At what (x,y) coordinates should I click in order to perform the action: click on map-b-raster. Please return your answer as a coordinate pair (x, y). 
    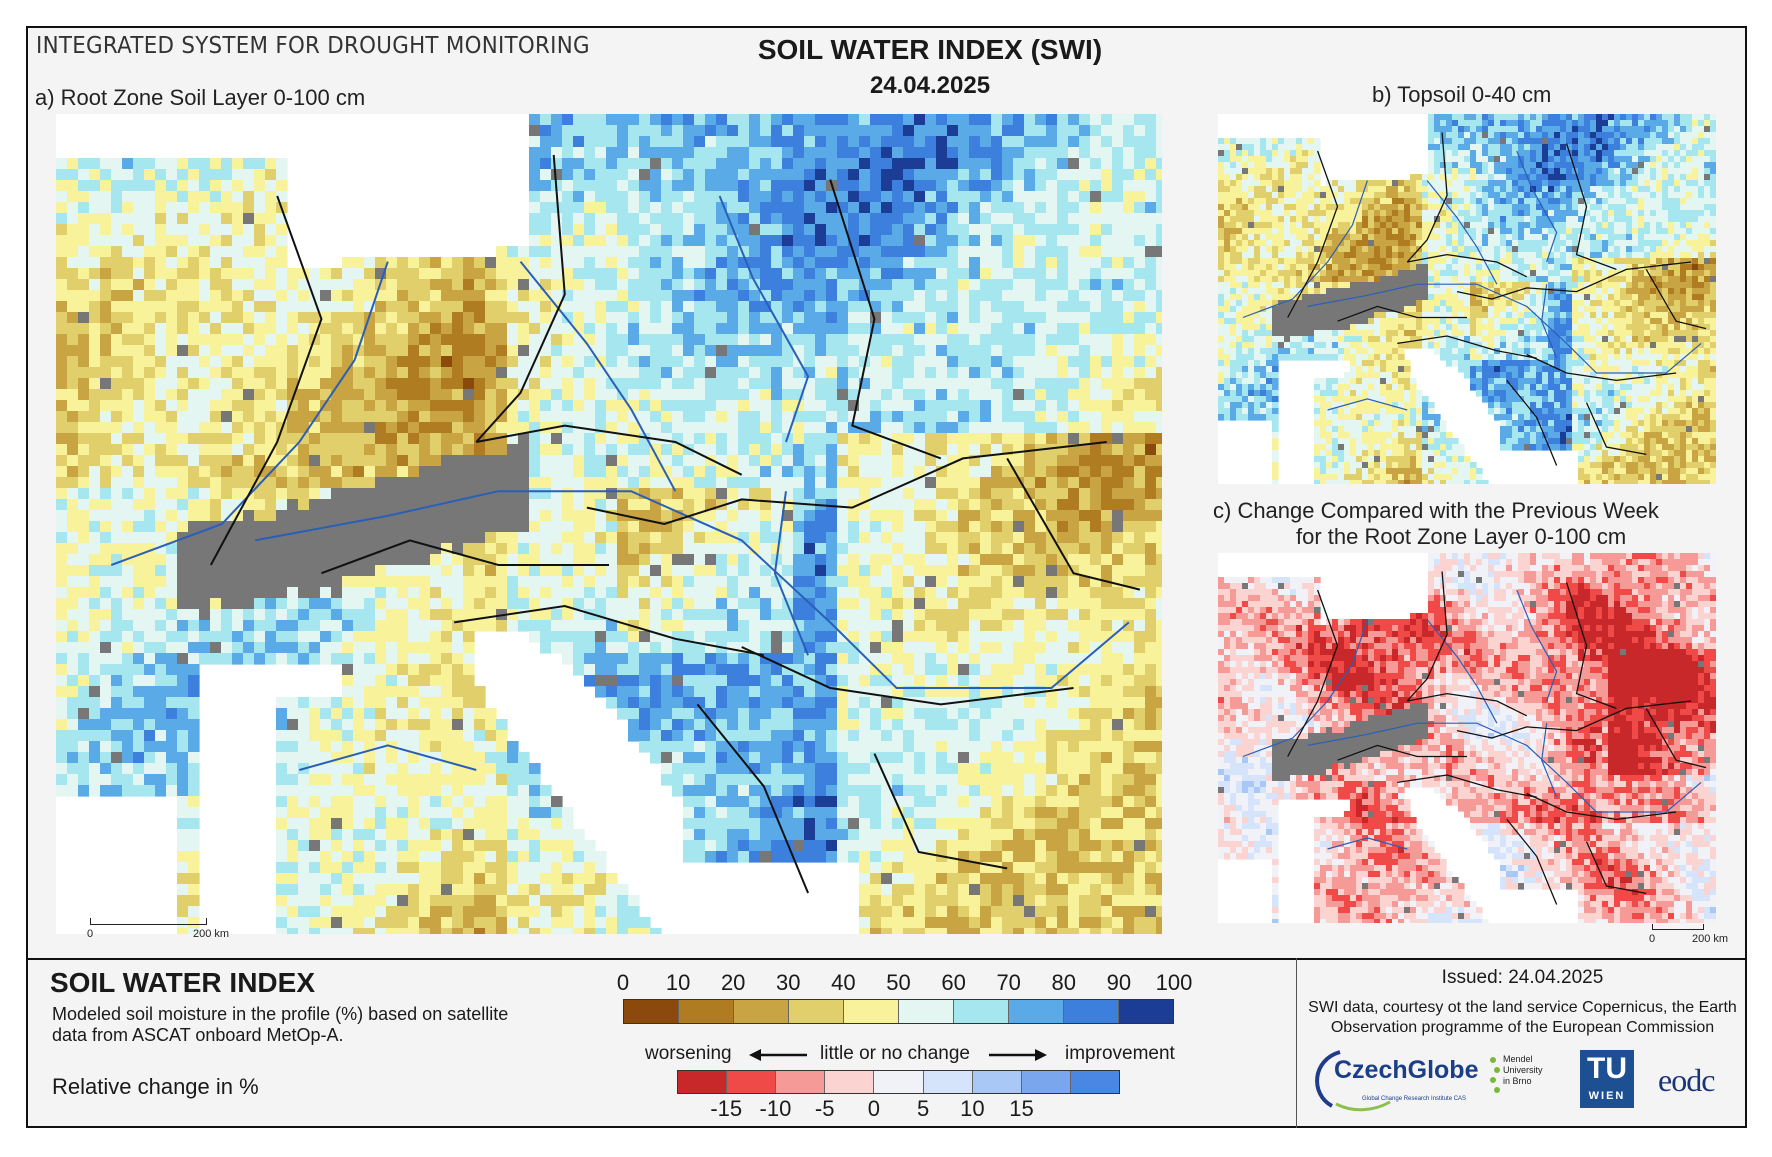
    Looking at the image, I should click on (1467, 299).